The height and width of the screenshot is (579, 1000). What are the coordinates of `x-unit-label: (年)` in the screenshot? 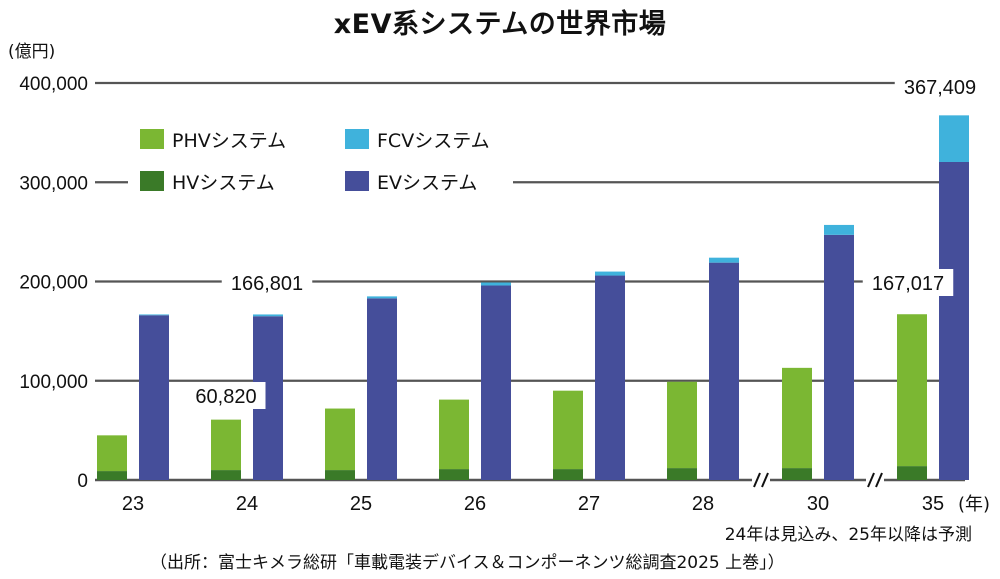 It's located at (974, 504).